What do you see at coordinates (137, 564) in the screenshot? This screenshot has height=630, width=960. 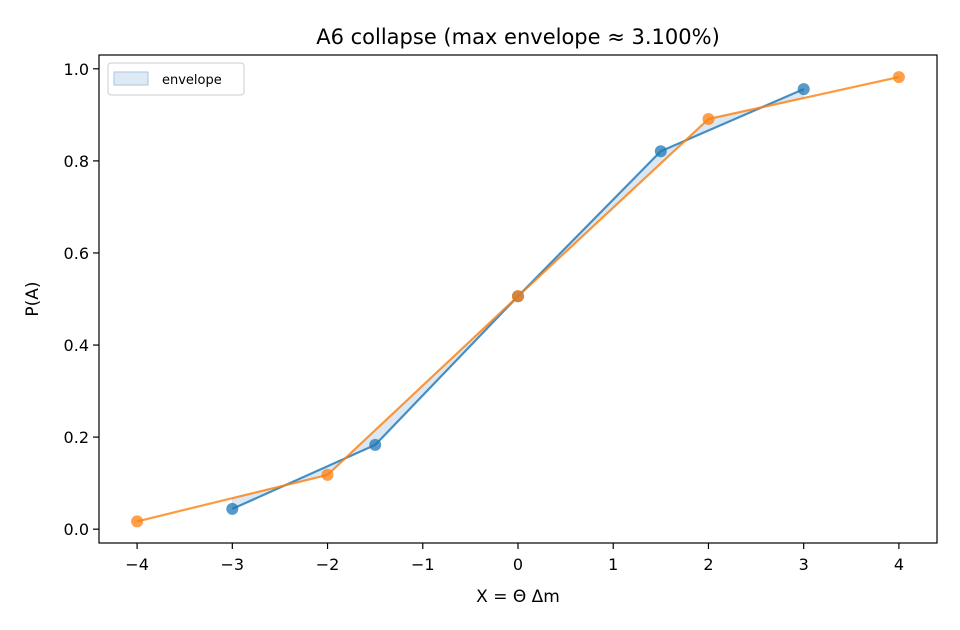 I see `x-tick-label: −4` at bounding box center [137, 564].